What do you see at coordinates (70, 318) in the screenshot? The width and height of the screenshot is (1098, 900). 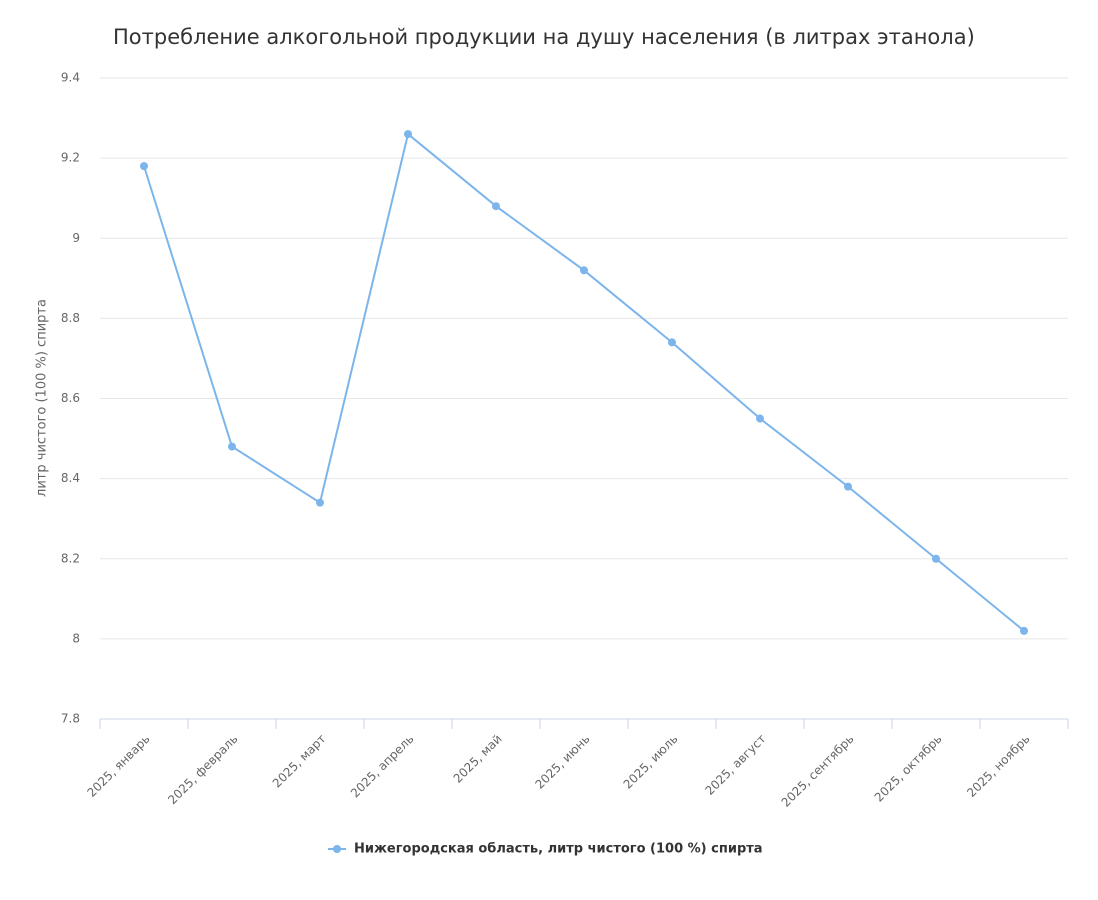 I see `y-tick-label: 8.8` at bounding box center [70, 318].